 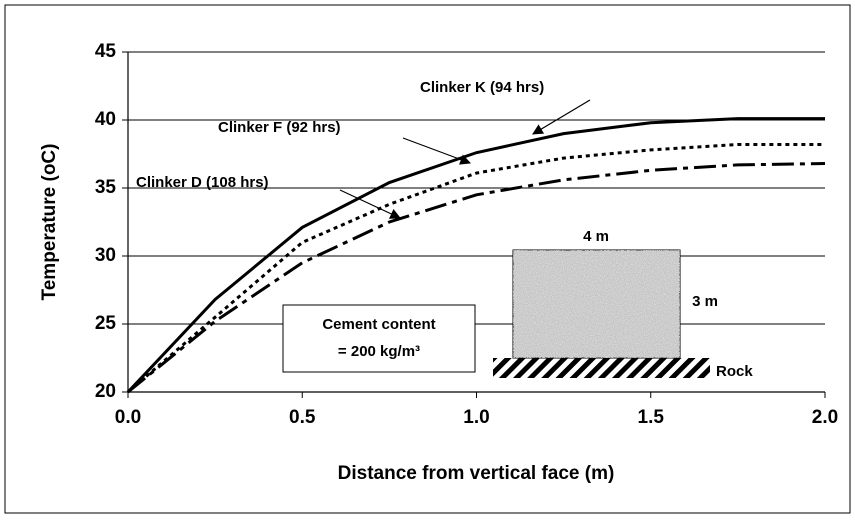 What do you see at coordinates (601, 368) in the screenshot?
I see `rock-hatch` at bounding box center [601, 368].